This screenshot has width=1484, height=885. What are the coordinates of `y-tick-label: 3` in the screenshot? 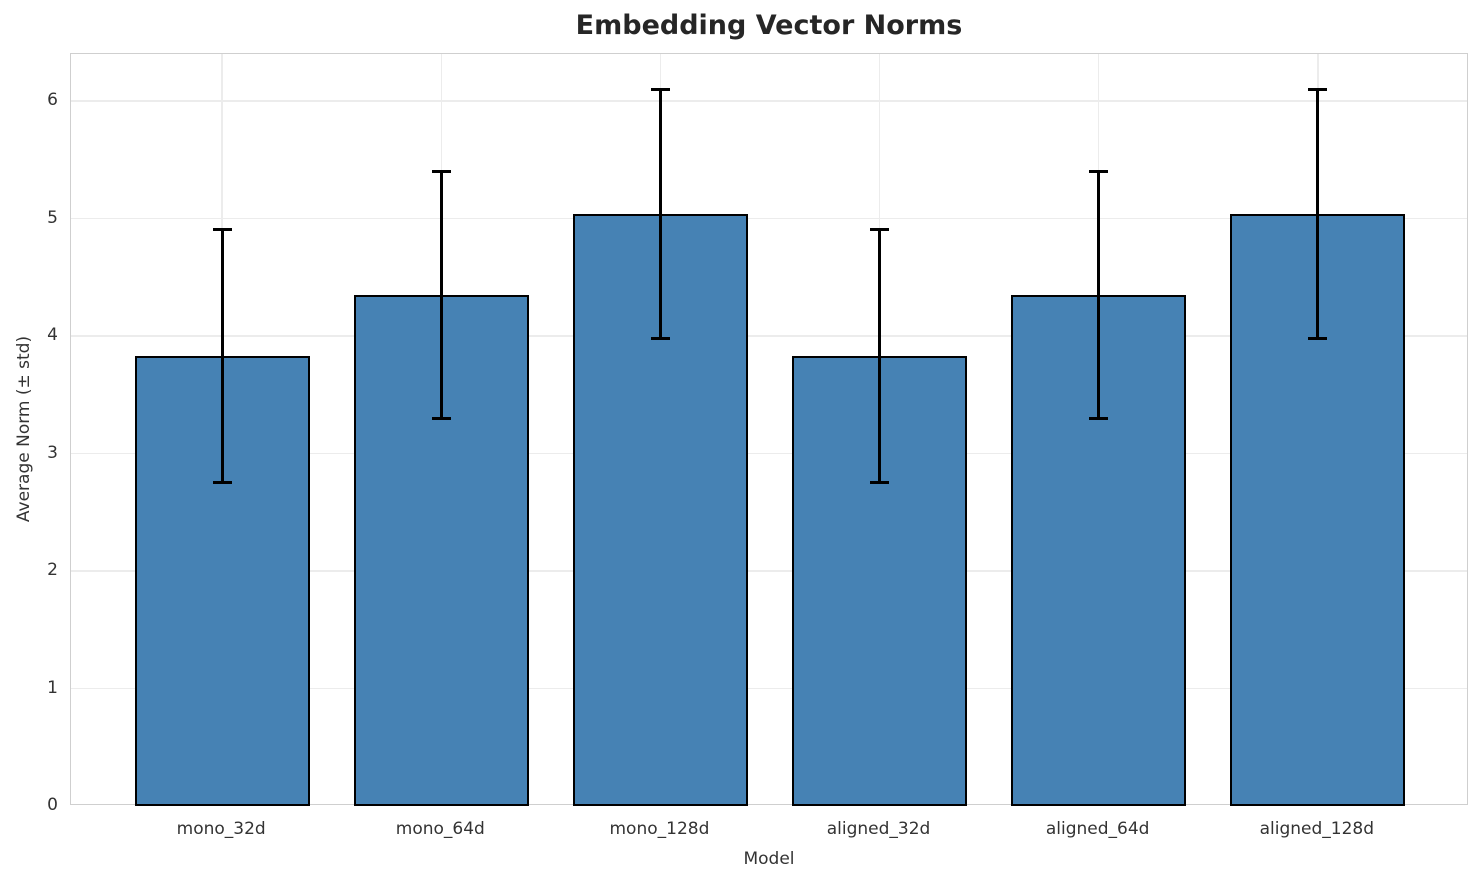 It's located at (52, 452).